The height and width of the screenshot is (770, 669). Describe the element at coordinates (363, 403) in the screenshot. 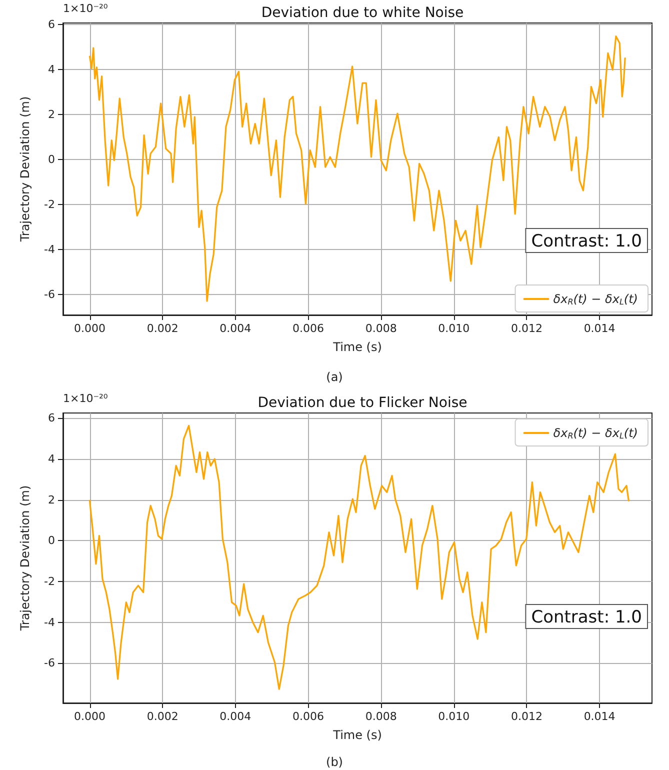

I see `chart-title: Deviation due to Flicker Noise` at that location.